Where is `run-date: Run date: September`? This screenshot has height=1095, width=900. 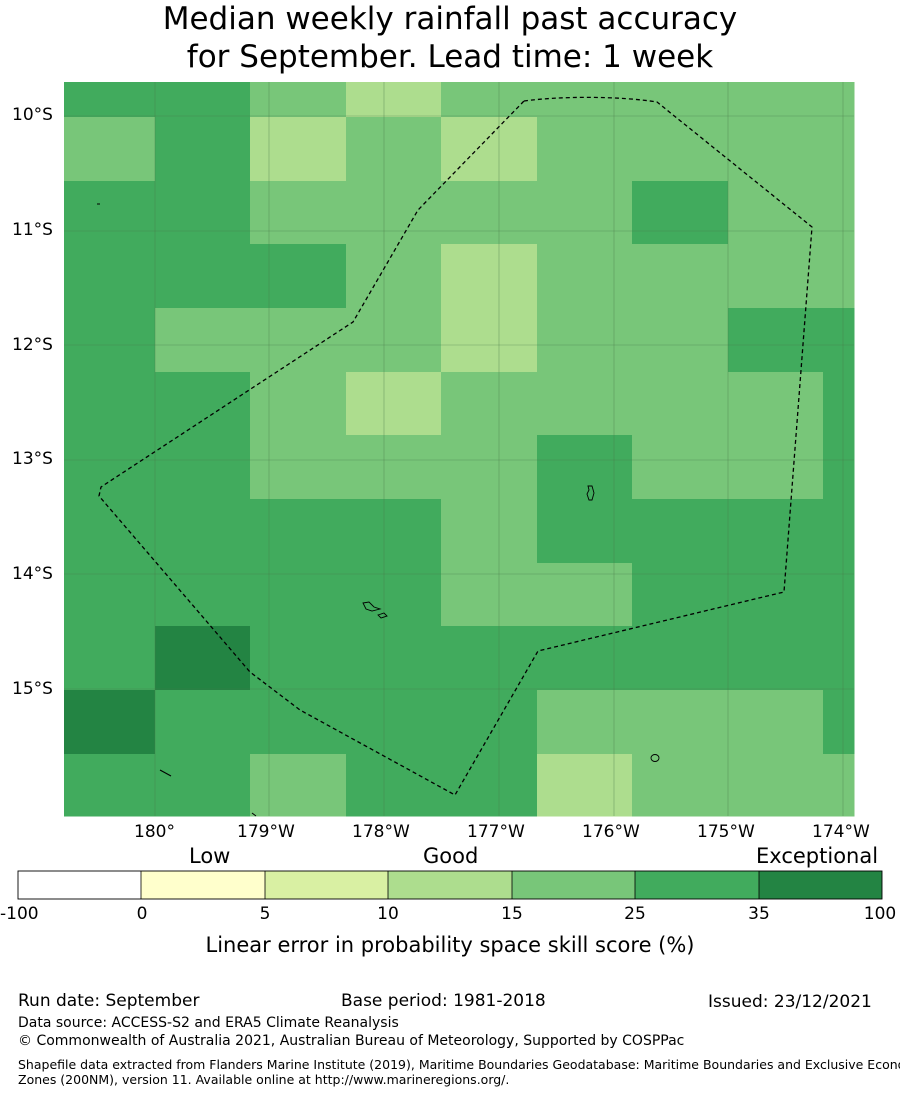 run-date: Run date: September is located at coordinates (109, 1001).